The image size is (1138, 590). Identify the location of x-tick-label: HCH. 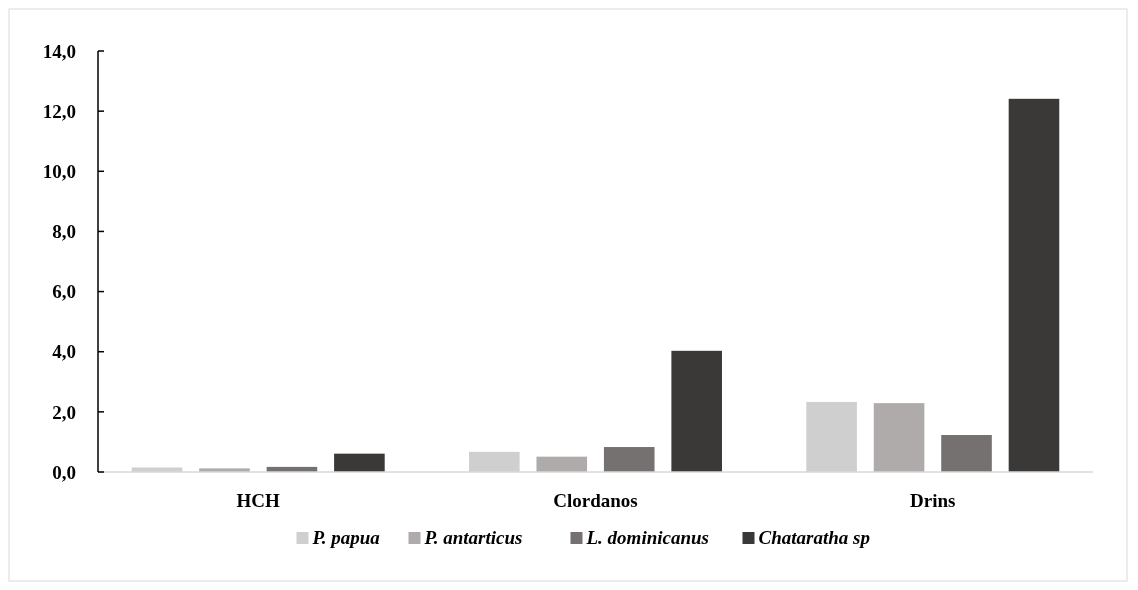
(258, 500).